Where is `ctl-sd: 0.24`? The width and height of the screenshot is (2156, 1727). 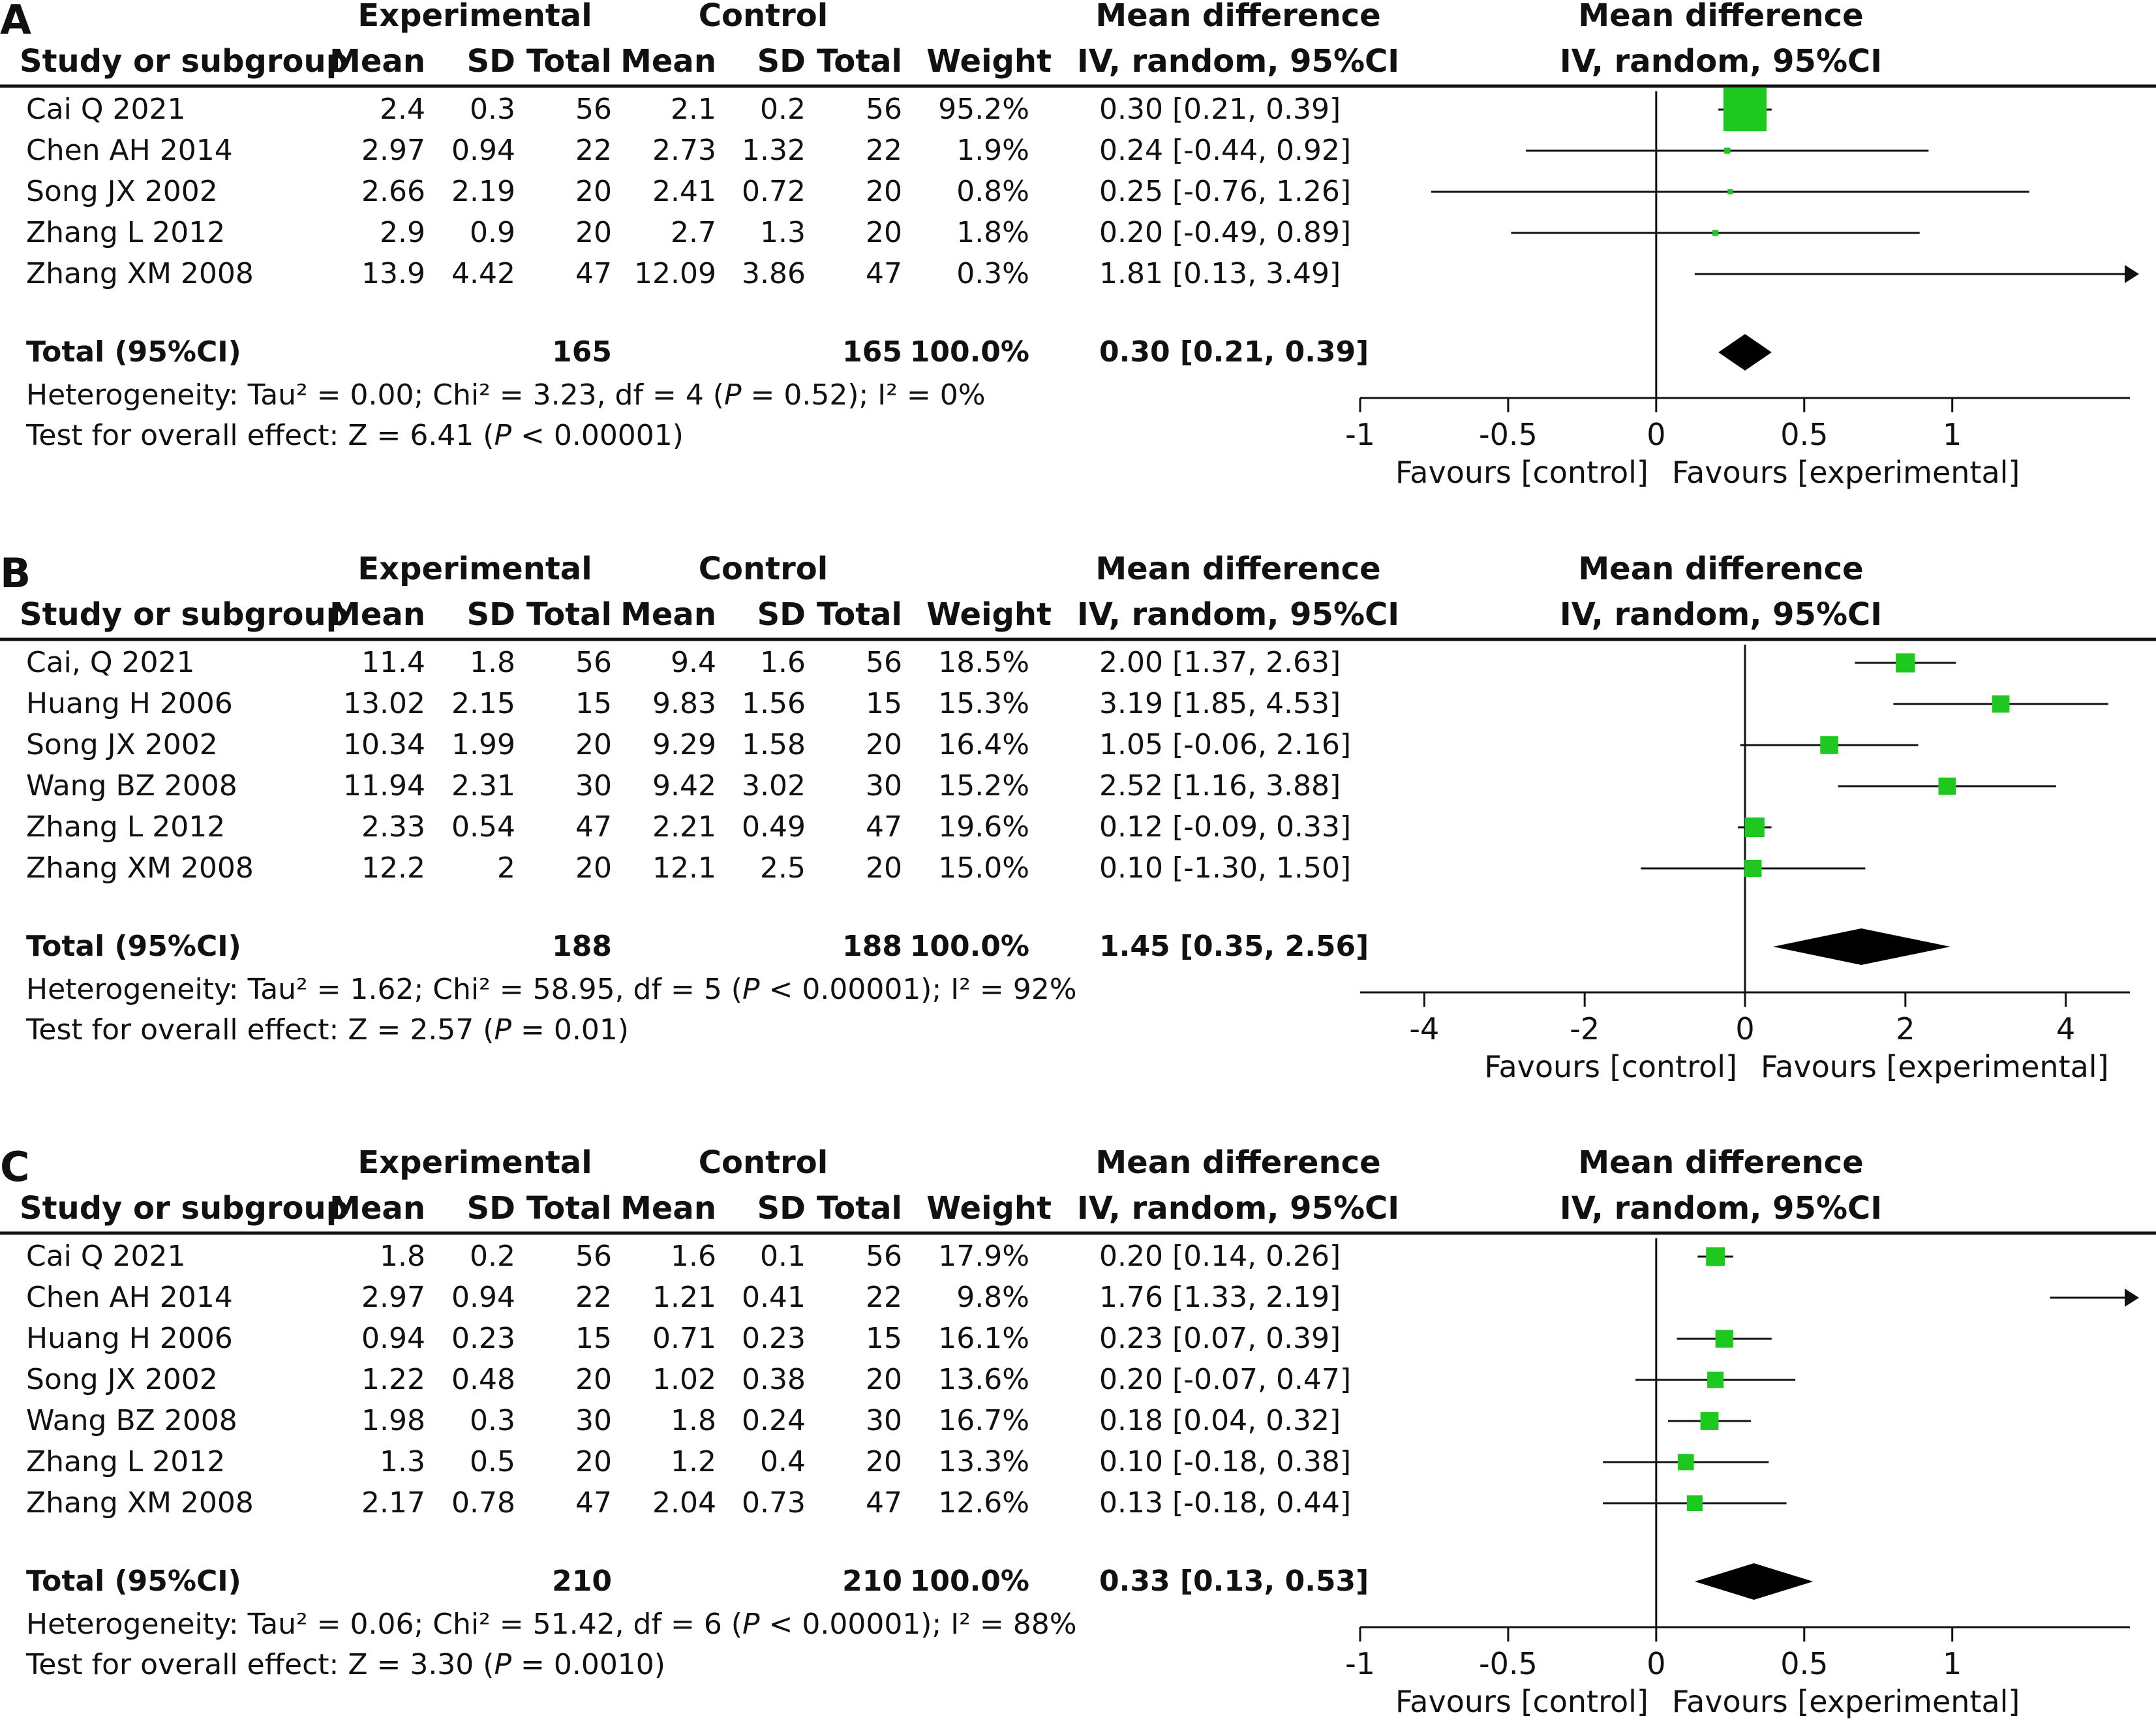 ctl-sd: 0.24 is located at coordinates (774, 1420).